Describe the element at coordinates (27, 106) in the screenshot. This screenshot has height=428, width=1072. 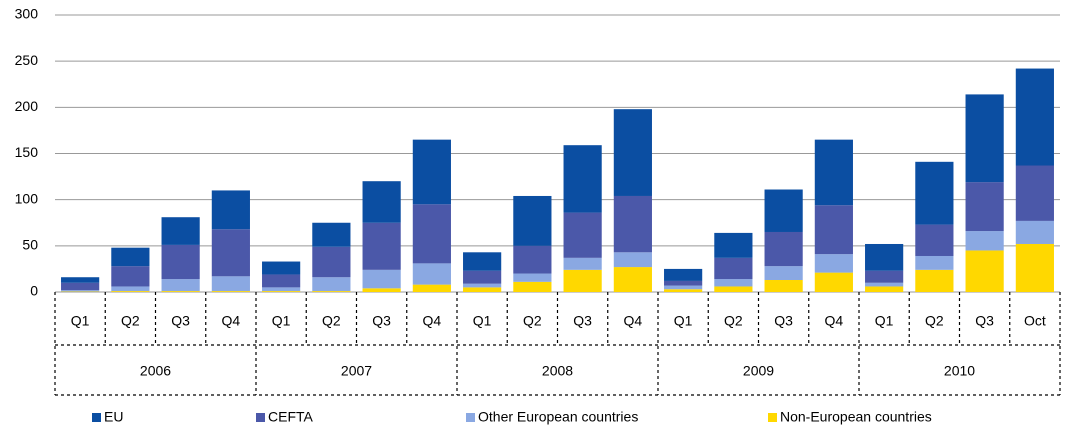
I see `y-tick-label: 200` at that location.